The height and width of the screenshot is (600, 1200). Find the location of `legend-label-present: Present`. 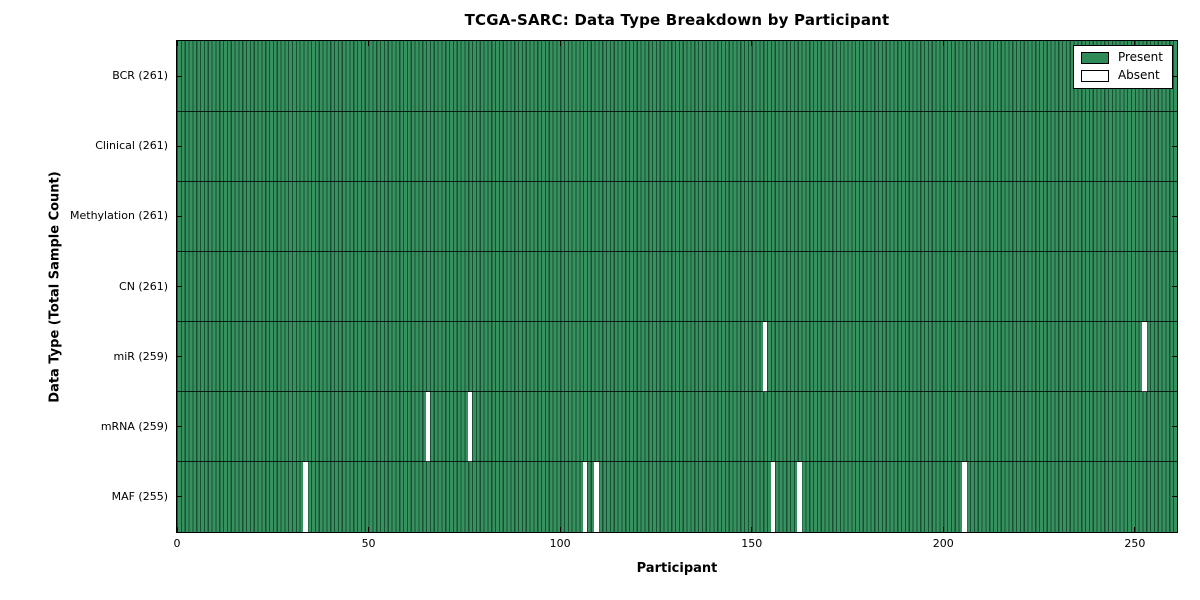

legend-label-present: Present is located at coordinates (1140, 57).